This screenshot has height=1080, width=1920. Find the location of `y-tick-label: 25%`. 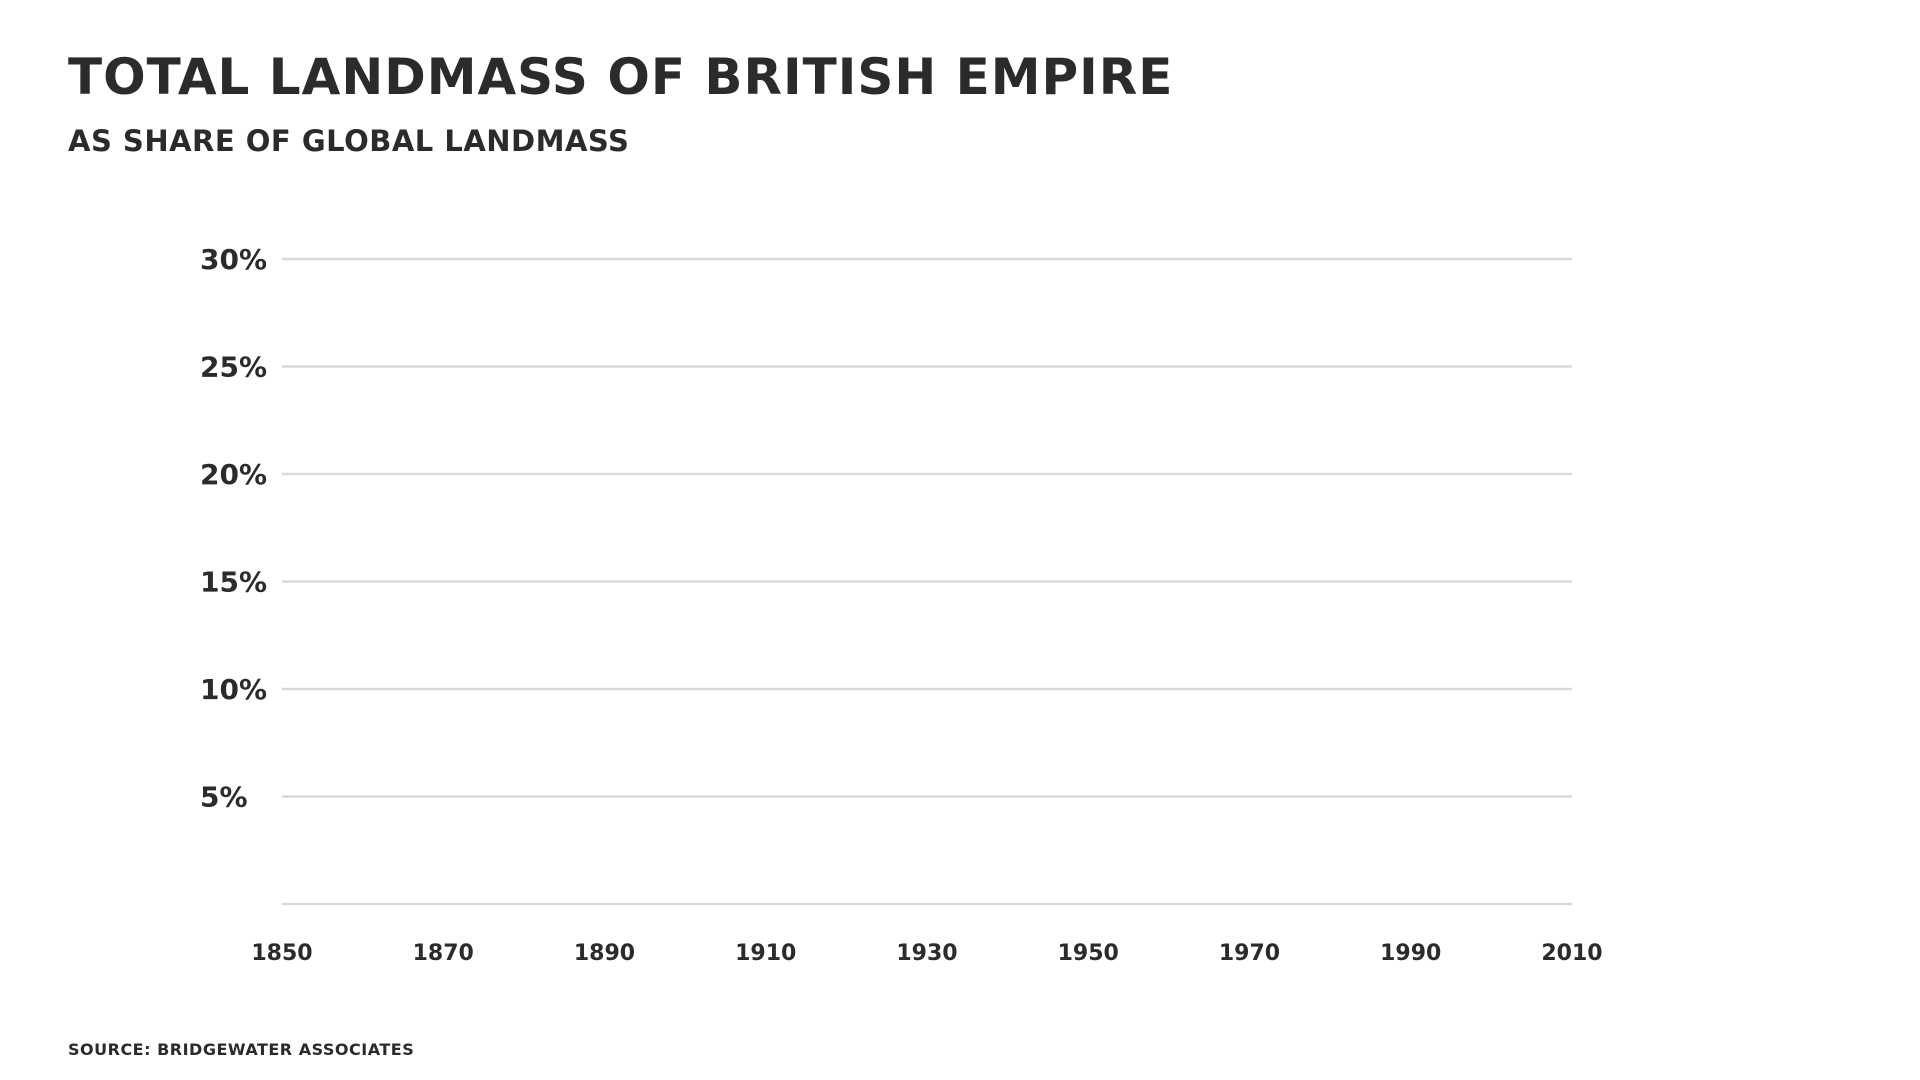

y-tick-label: 25% is located at coordinates (233, 367).